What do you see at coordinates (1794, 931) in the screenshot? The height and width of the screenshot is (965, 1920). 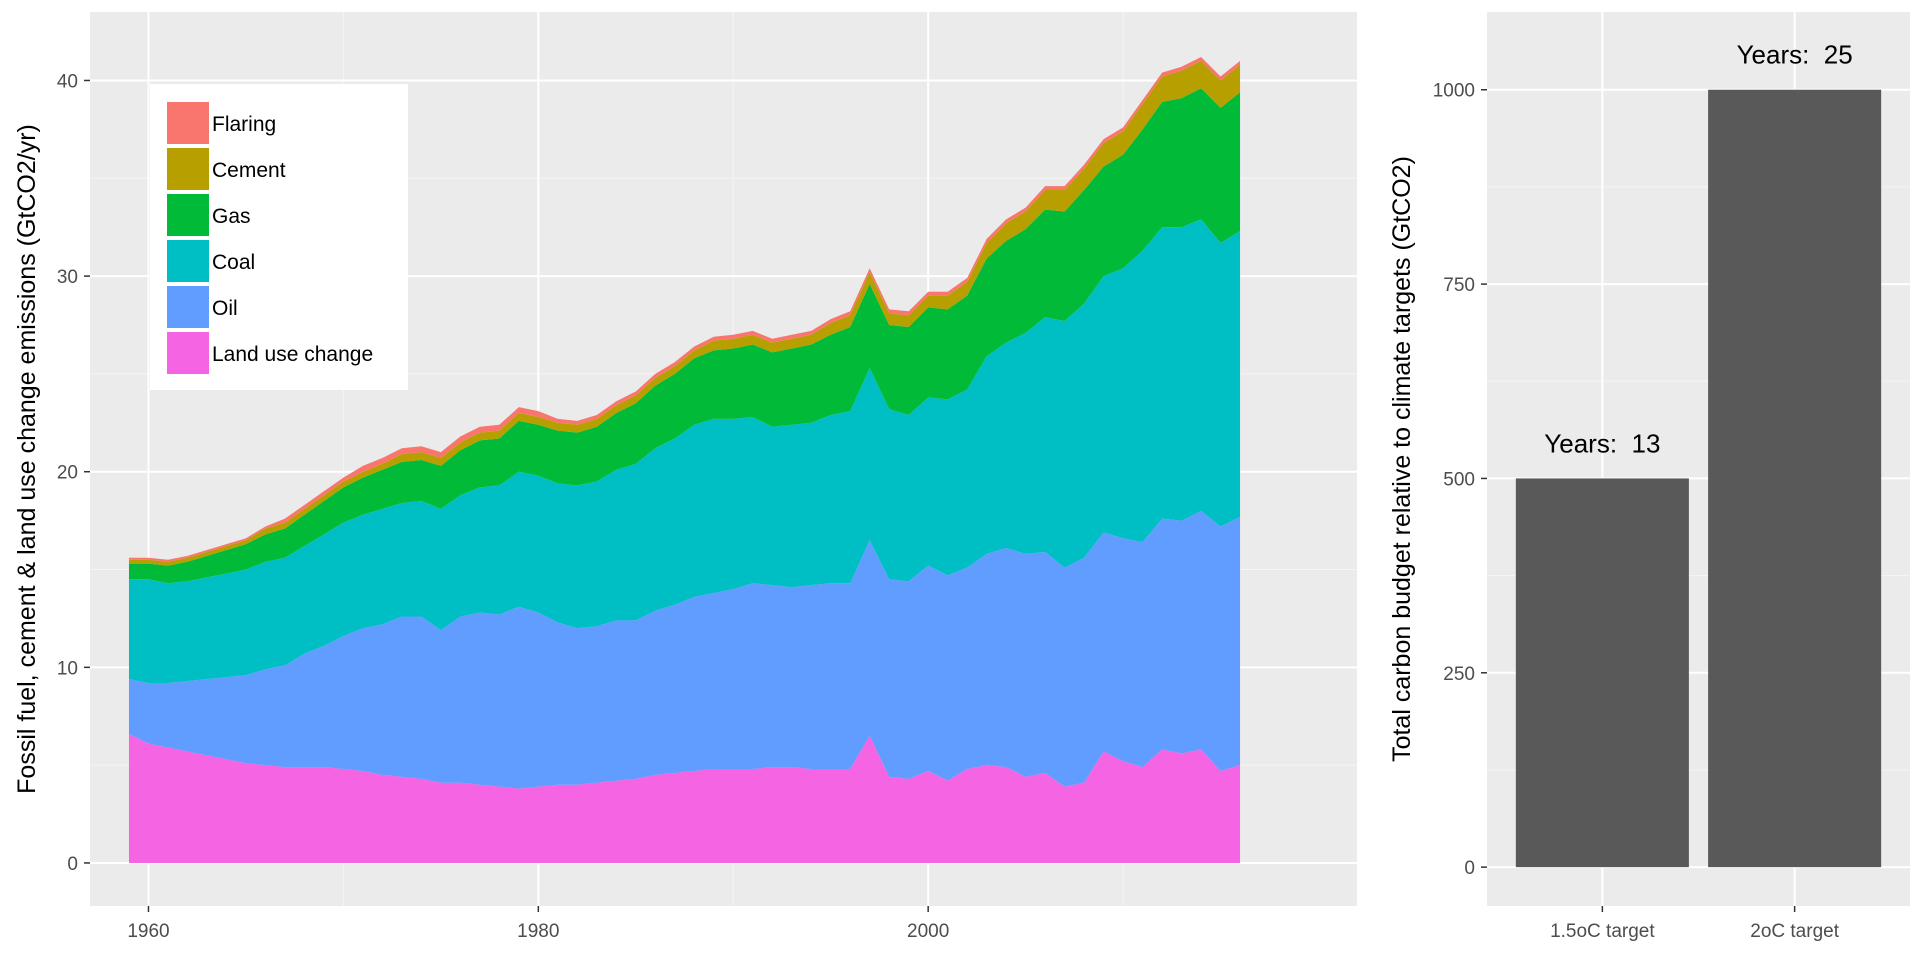 I see `bar-x-tick-label: 2oC target` at bounding box center [1794, 931].